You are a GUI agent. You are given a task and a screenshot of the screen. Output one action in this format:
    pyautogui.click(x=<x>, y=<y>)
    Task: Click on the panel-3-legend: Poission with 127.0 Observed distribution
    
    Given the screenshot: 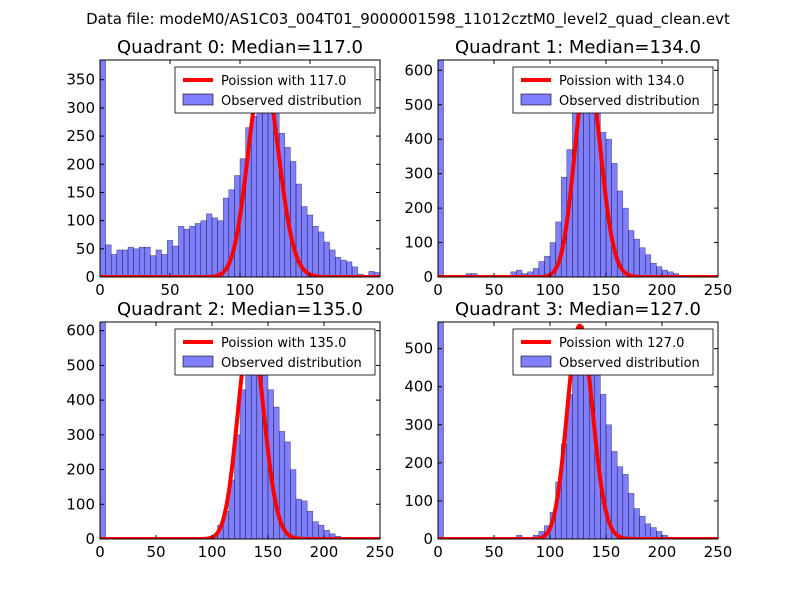 What is the action you would take?
    pyautogui.click(x=613, y=352)
    